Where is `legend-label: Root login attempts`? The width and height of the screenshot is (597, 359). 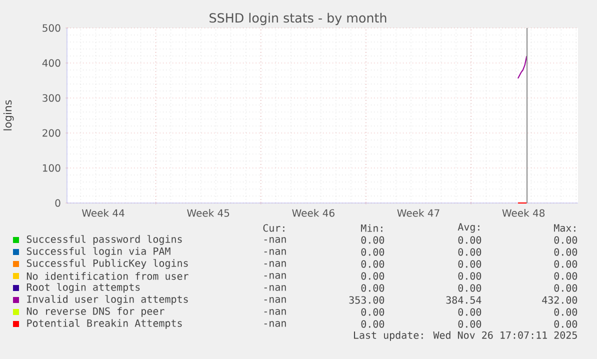 legend-label: Root login attempts is located at coordinates (83, 288).